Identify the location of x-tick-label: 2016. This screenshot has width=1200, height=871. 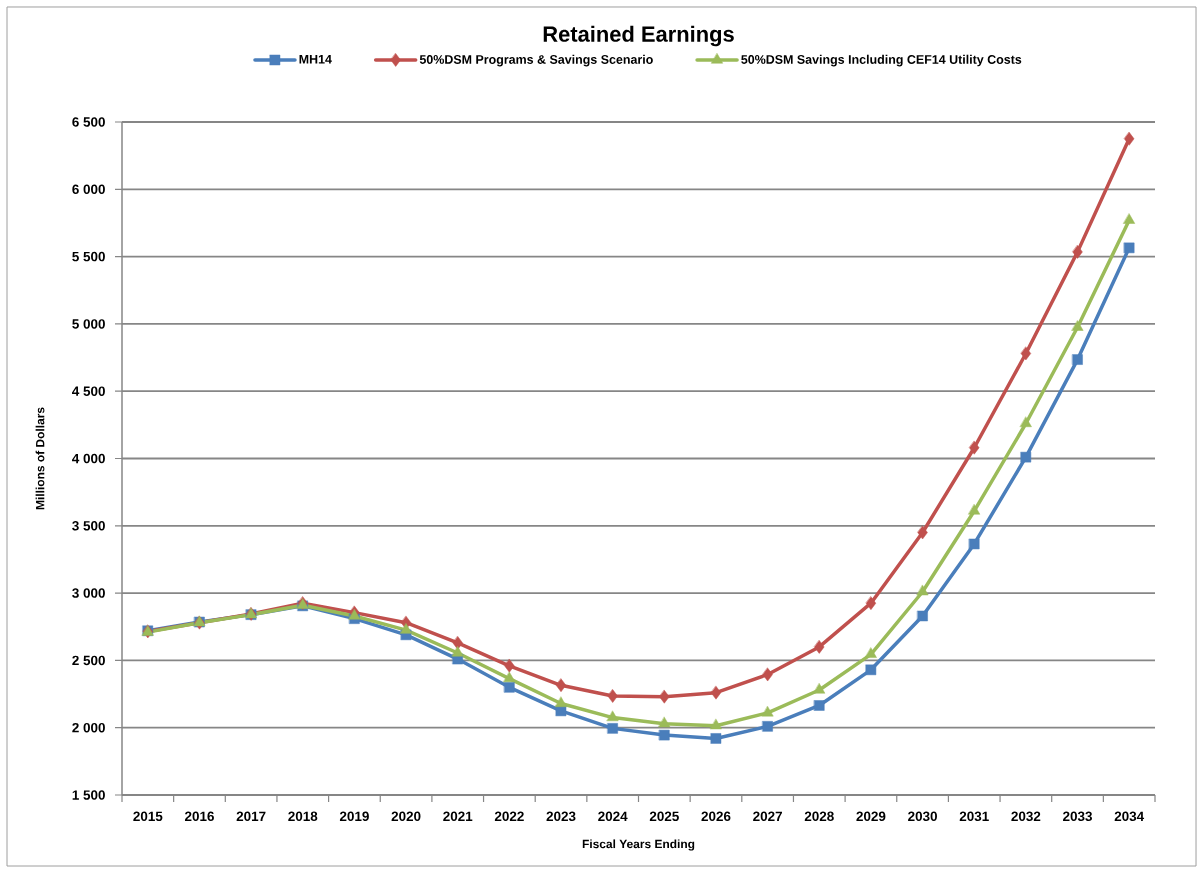
(199, 816).